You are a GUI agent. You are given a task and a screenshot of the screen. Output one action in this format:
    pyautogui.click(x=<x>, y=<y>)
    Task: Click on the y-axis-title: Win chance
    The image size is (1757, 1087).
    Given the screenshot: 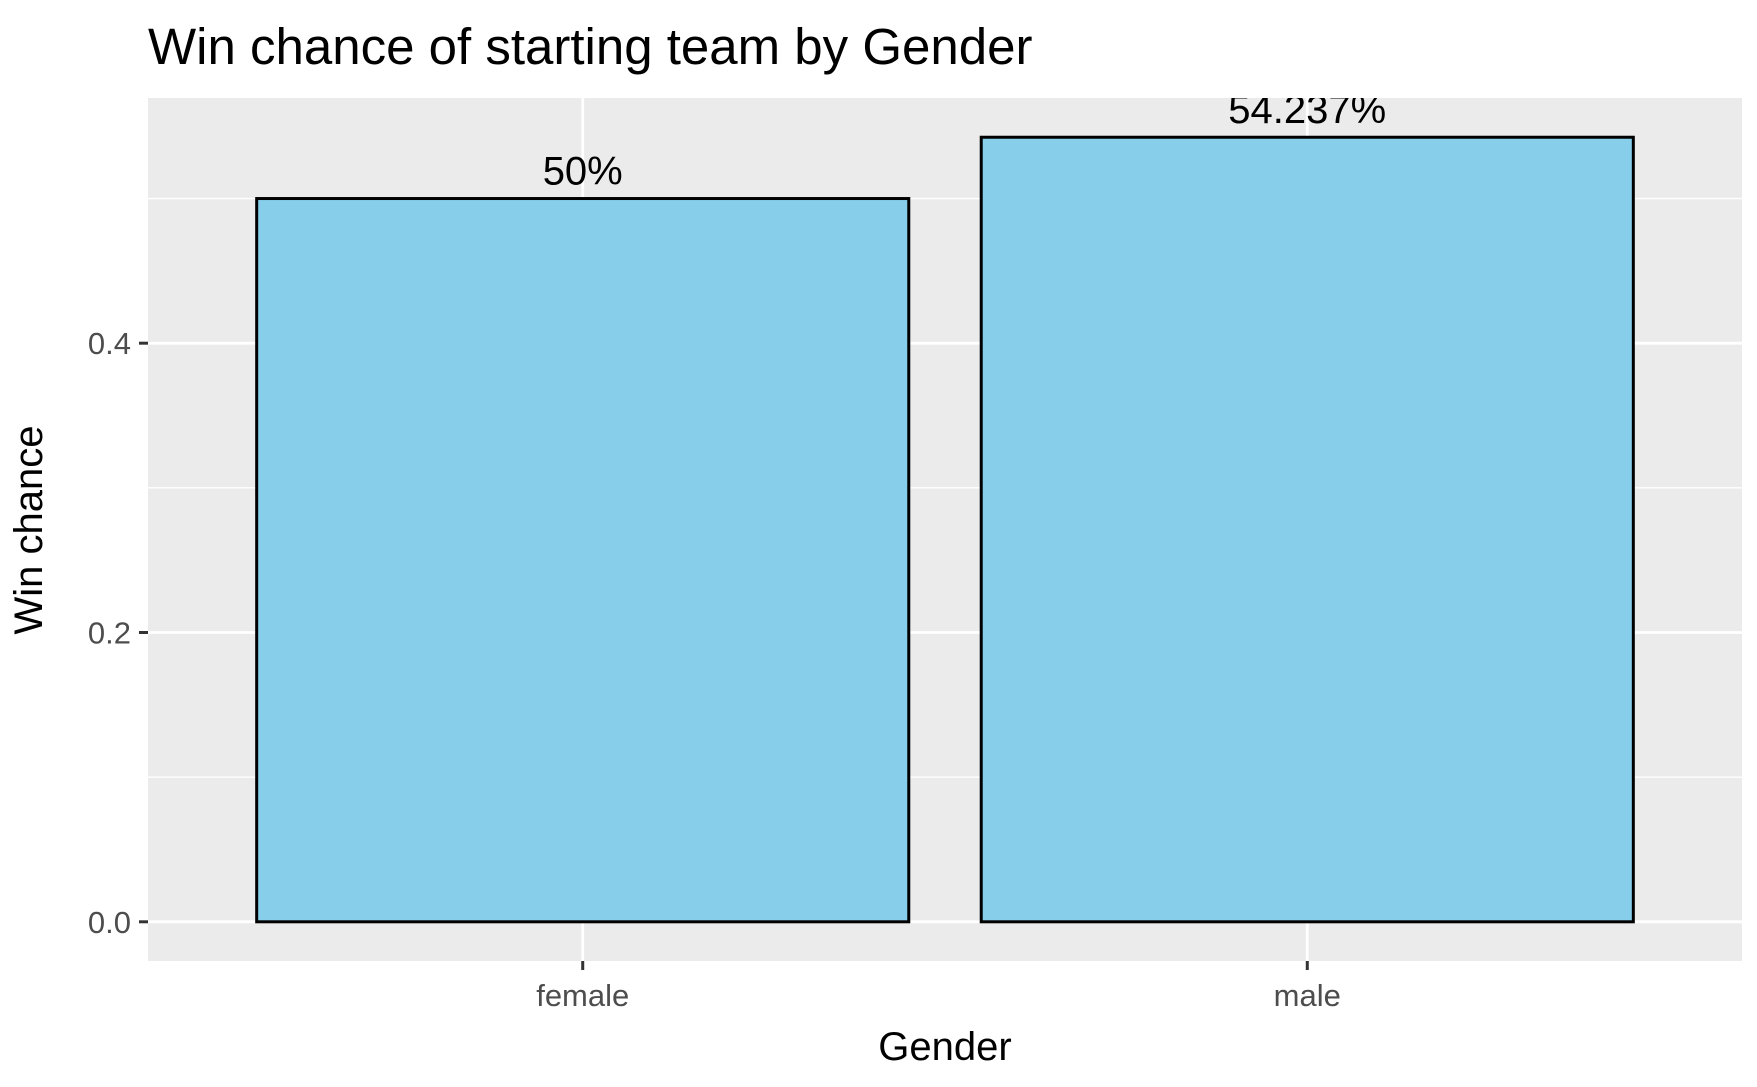 What is the action you would take?
    pyautogui.click(x=29, y=530)
    